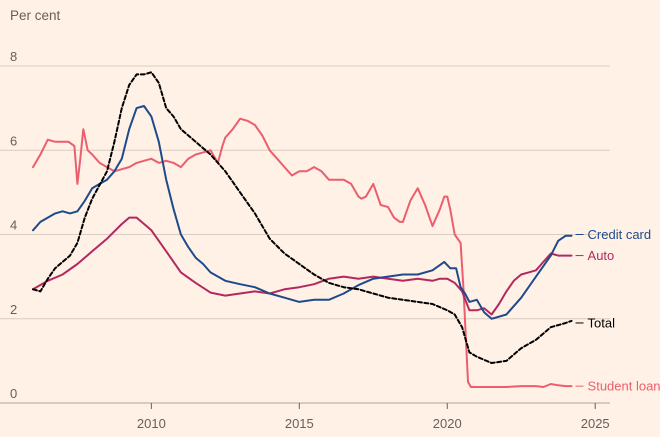 The width and height of the screenshot is (660, 437). I want to click on y-tick-label-6: 6, so click(13, 140).